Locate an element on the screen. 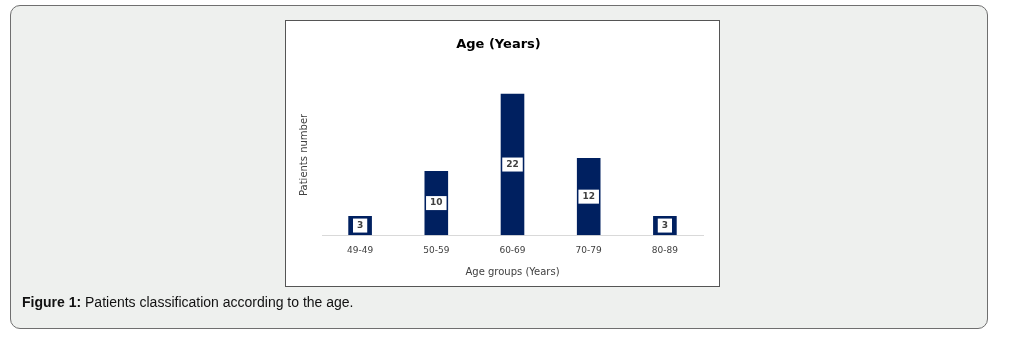 This screenshot has height=338, width=1009. x-tick-label: 80-89 is located at coordinates (665, 249).